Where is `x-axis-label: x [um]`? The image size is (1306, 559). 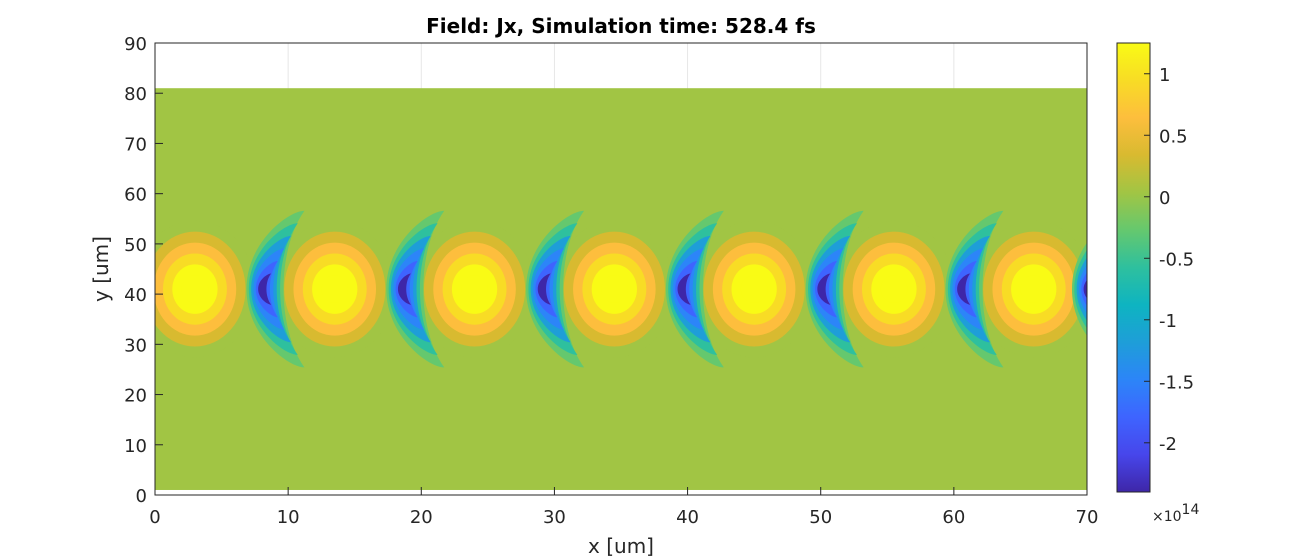 x-axis-label: x [um] is located at coordinates (621, 546).